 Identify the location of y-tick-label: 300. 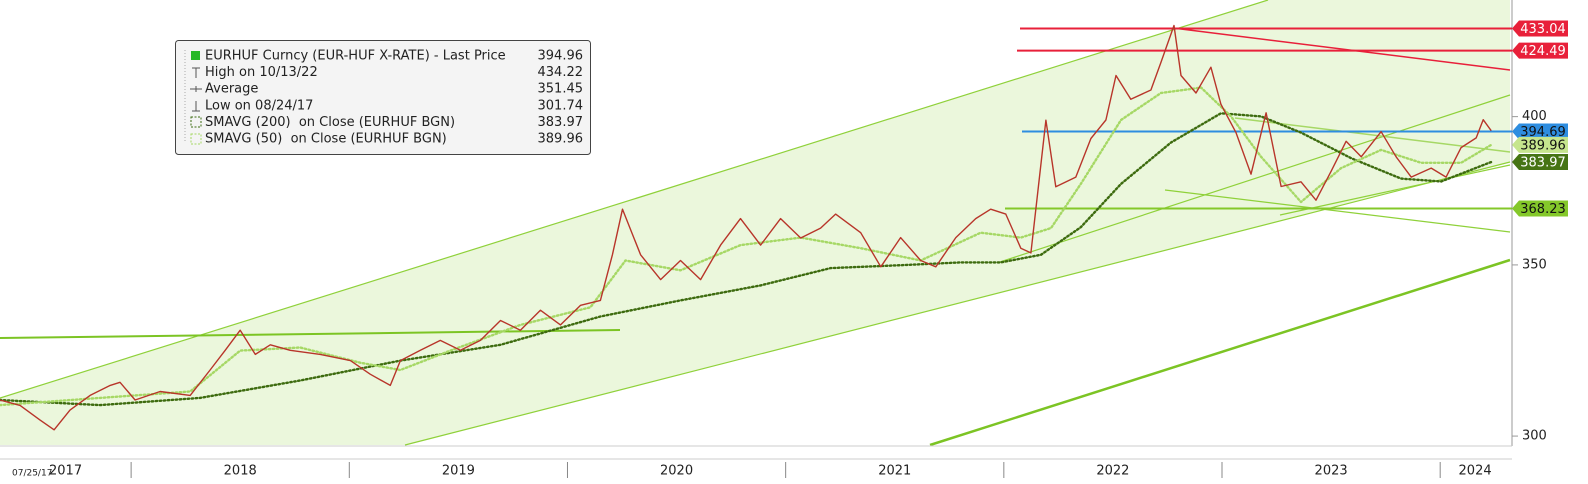
(1534, 436).